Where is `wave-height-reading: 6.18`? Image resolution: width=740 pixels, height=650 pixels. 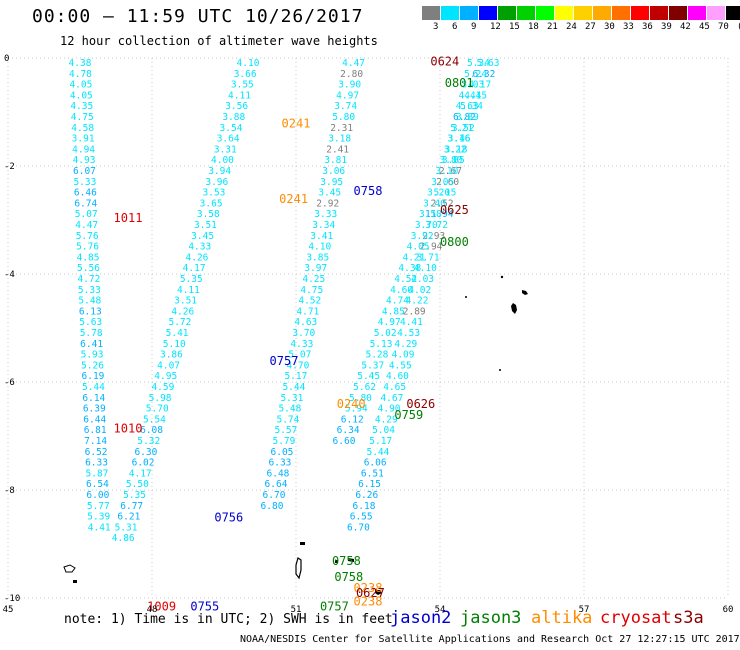 wave-height-reading: 6.18 is located at coordinates (364, 506).